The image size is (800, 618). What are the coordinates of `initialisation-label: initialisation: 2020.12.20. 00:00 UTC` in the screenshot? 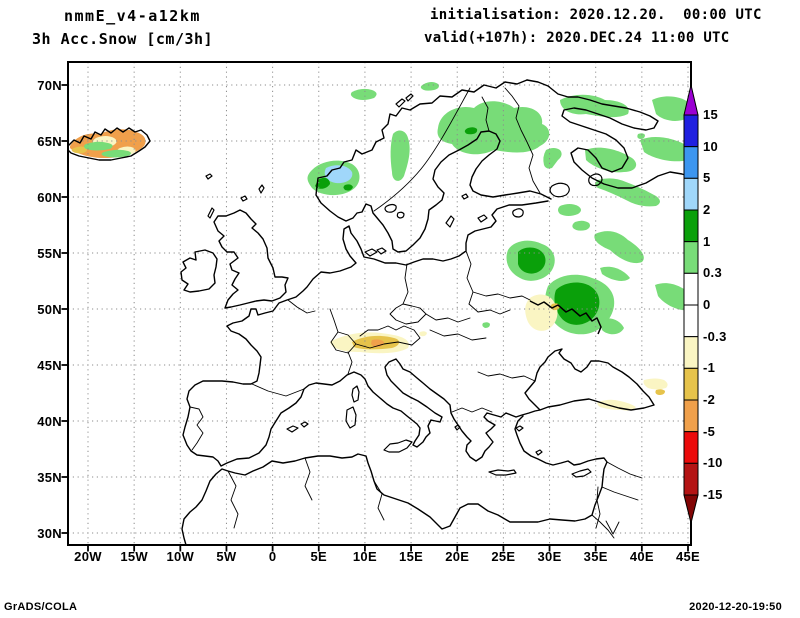 It's located at (596, 15).